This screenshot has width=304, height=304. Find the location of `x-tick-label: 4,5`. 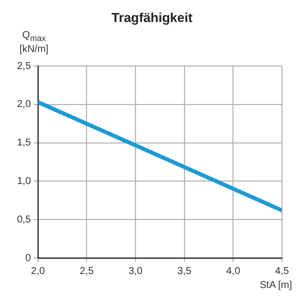

x-tick-label: 4,5 is located at coordinates (282, 271).